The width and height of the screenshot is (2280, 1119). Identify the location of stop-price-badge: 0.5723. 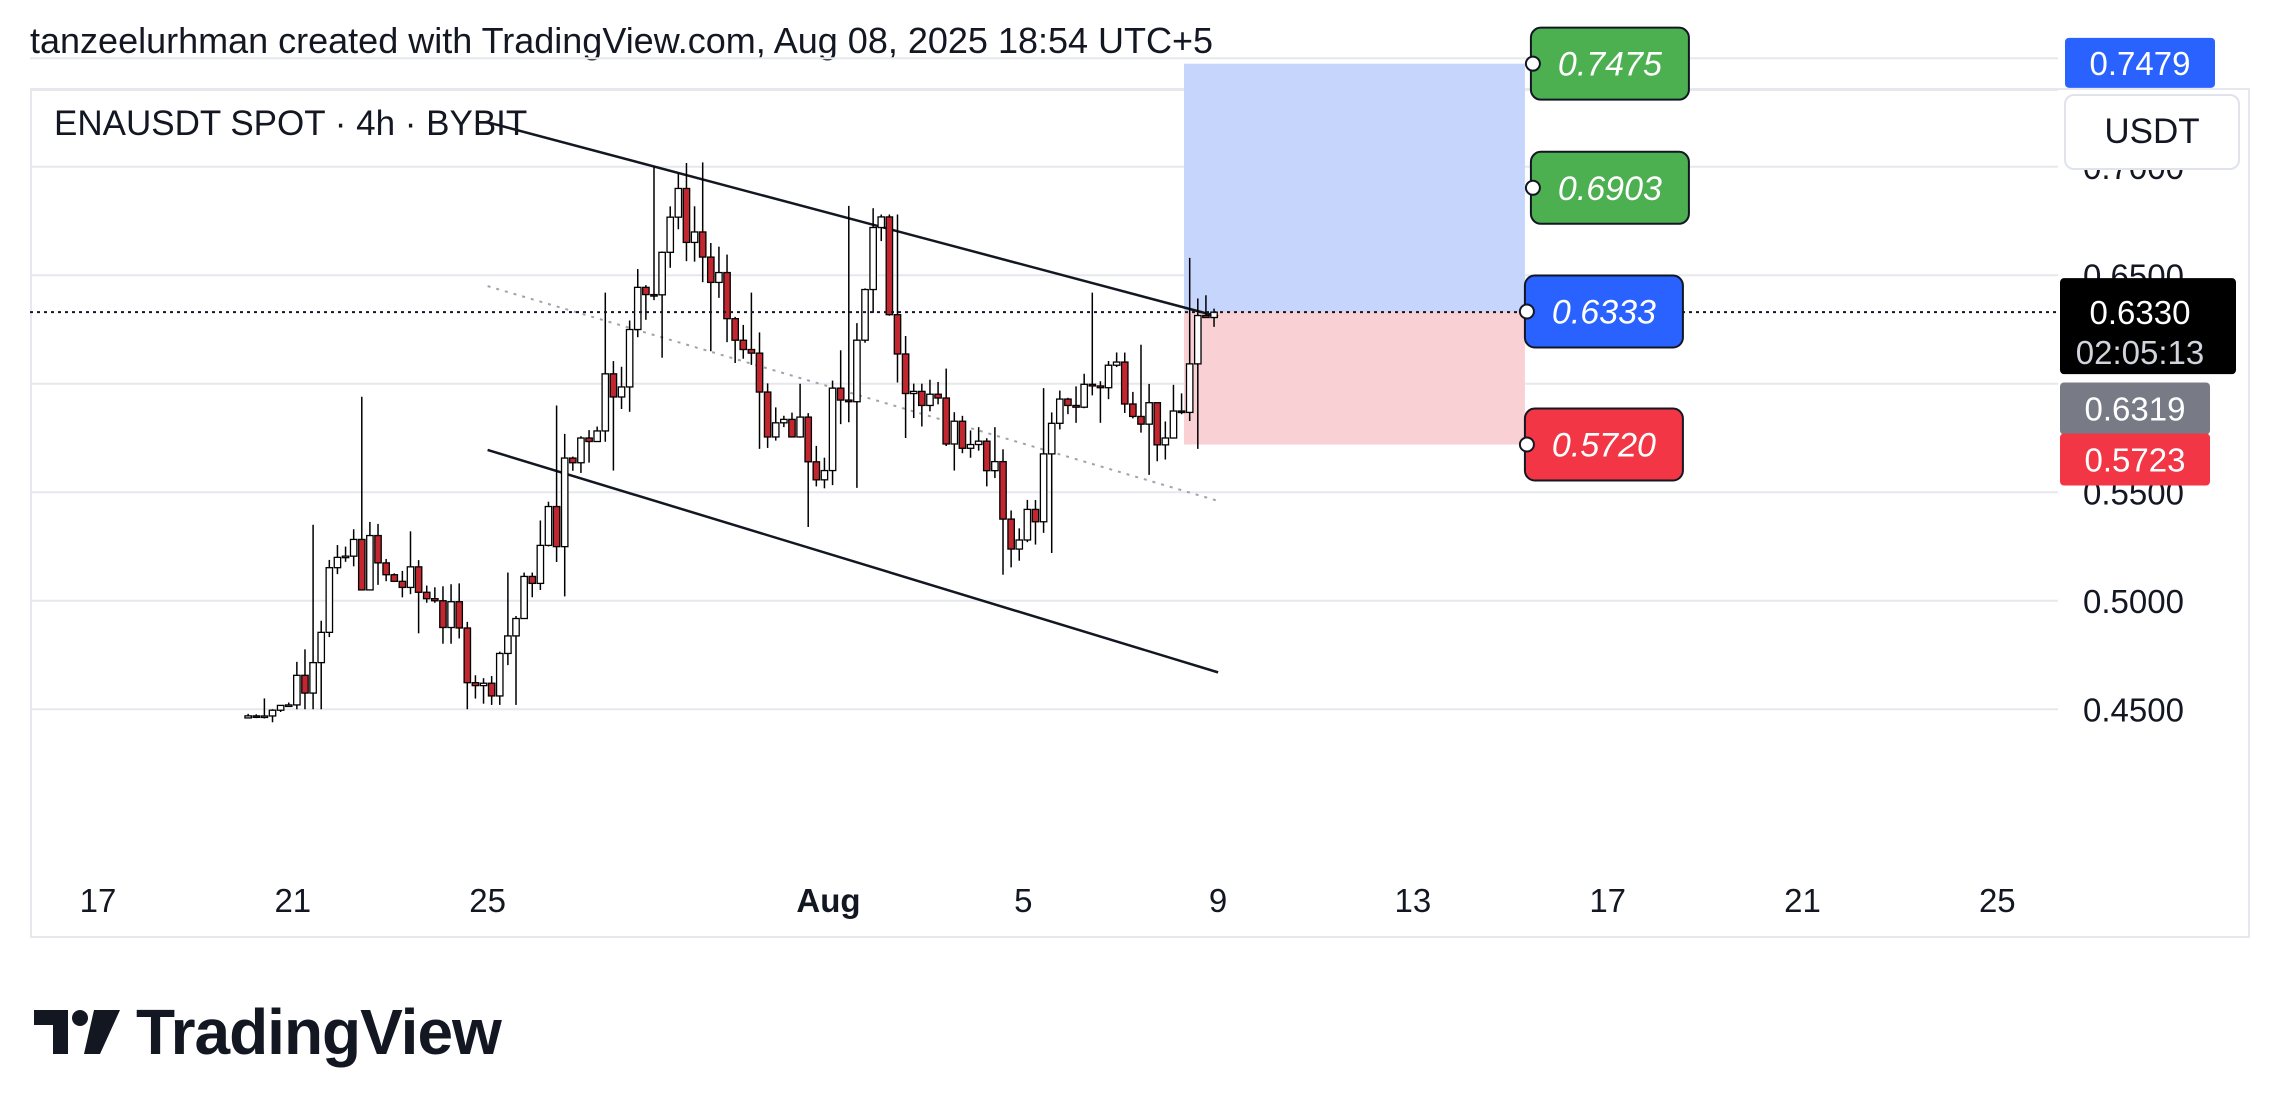
(2135, 459).